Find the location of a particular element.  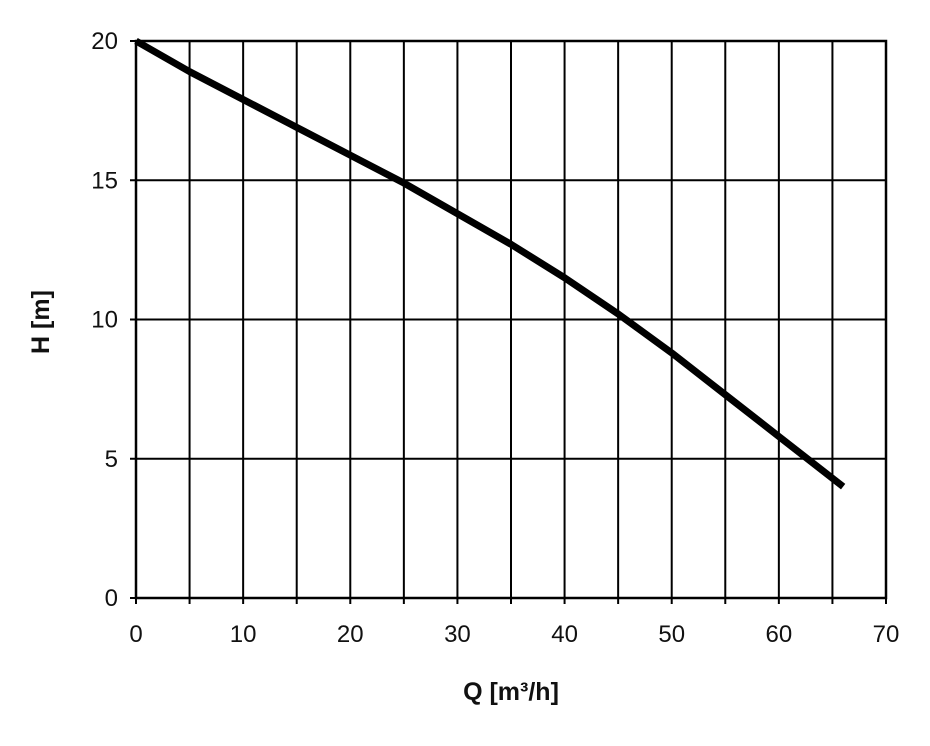

x-tick-label: 50 is located at coordinates (671, 634).